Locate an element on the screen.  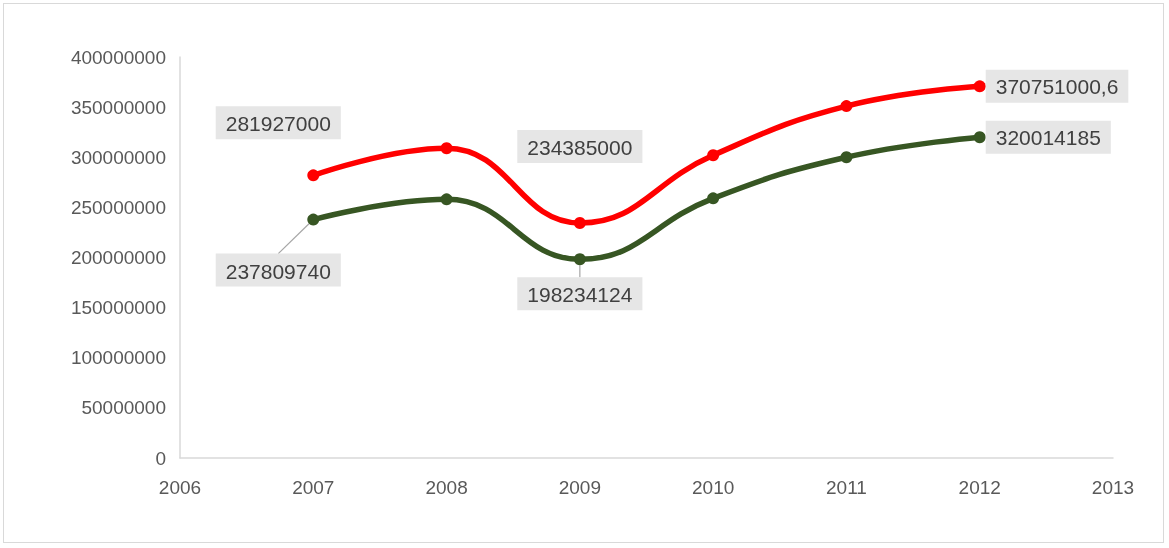
x-tick-label: 2011 is located at coordinates (846, 487).